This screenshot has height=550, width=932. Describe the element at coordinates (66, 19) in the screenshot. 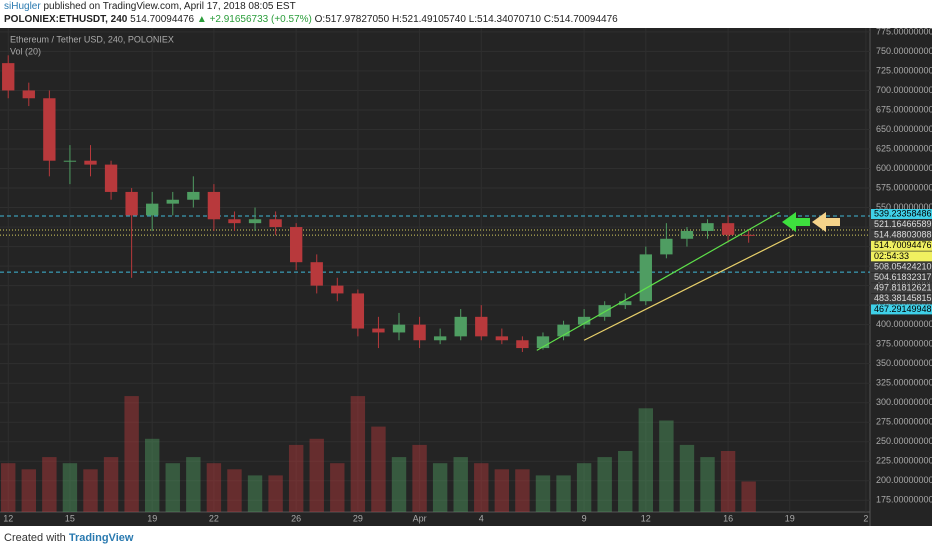

I see `symbol: POLONIEX:ETHUSDT, 240` at that location.